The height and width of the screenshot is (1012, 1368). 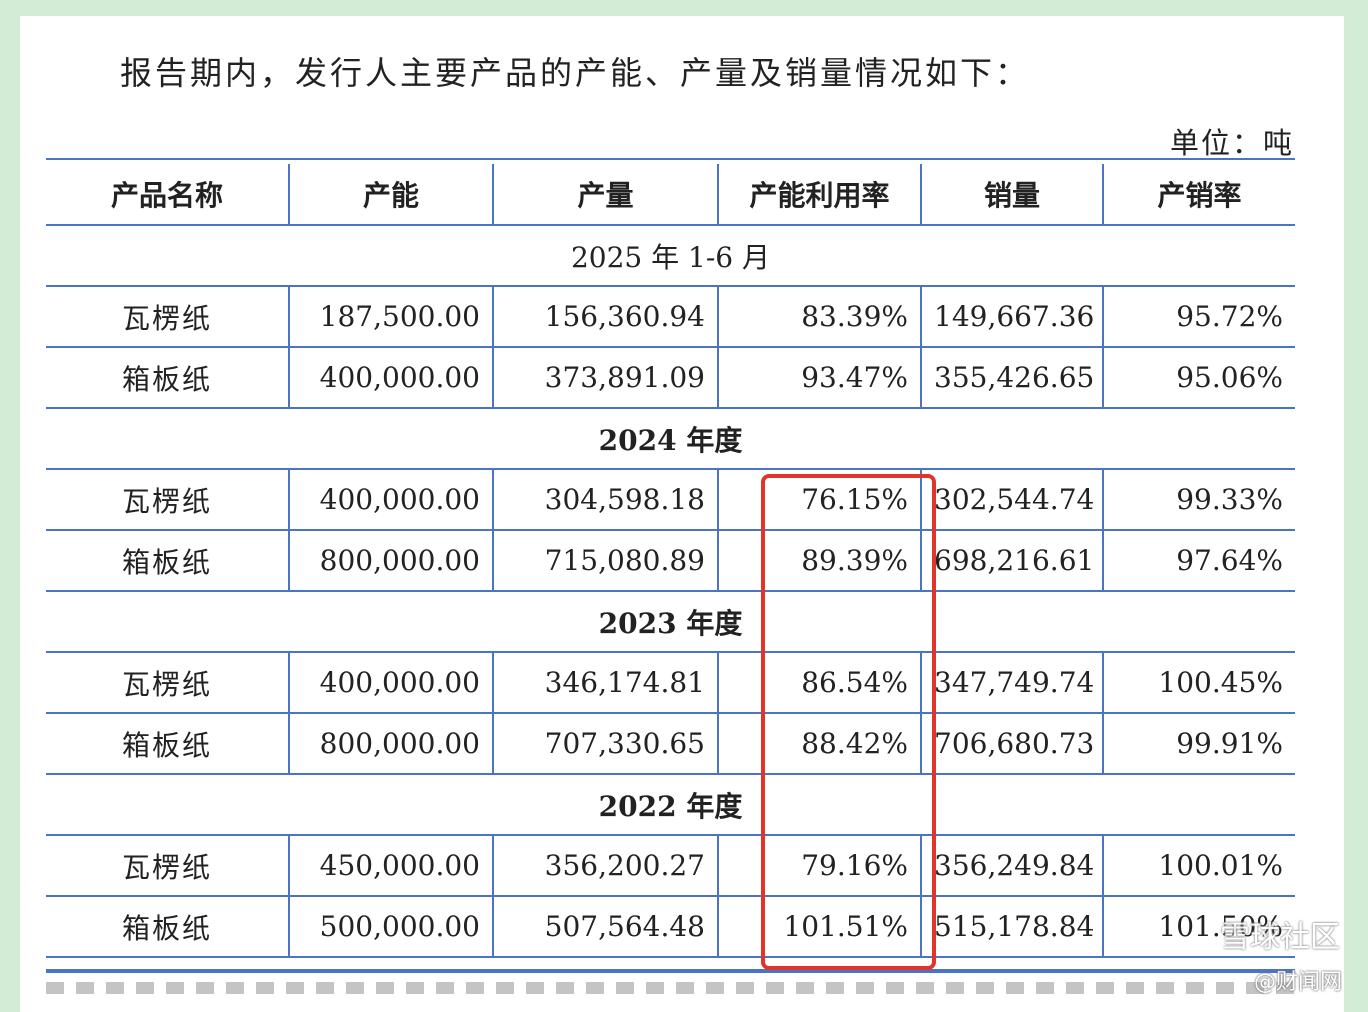 I want to click on sales-ratio-cell: 95.06%, so click(x=1198, y=377).